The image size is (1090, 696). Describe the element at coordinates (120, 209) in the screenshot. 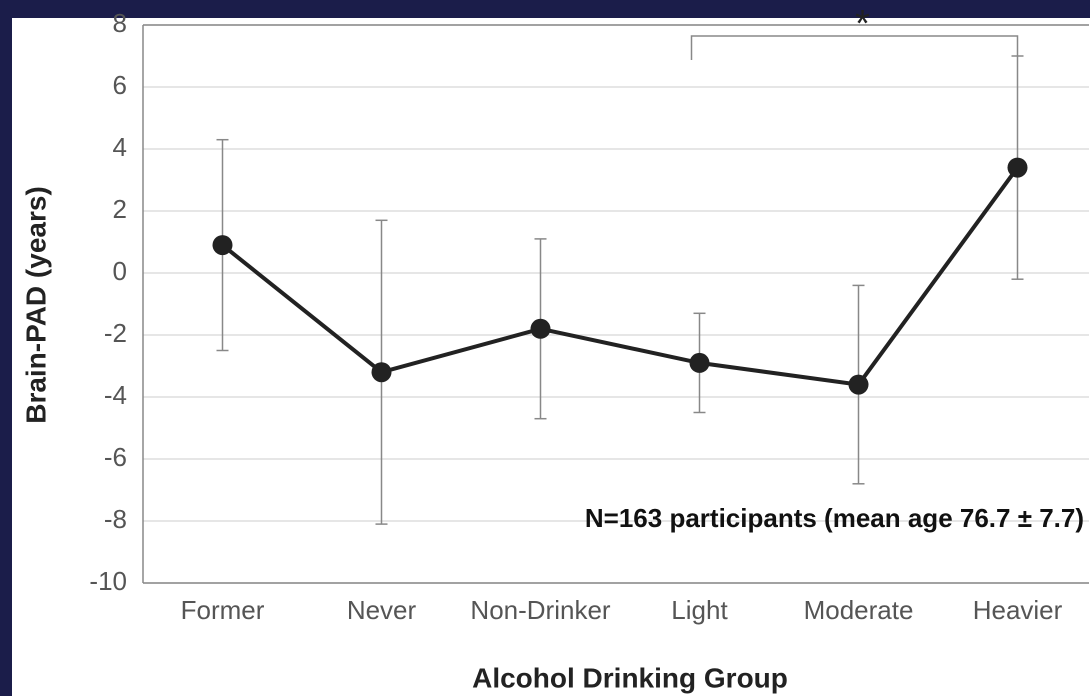

I see `y-tick-label: 2` at that location.